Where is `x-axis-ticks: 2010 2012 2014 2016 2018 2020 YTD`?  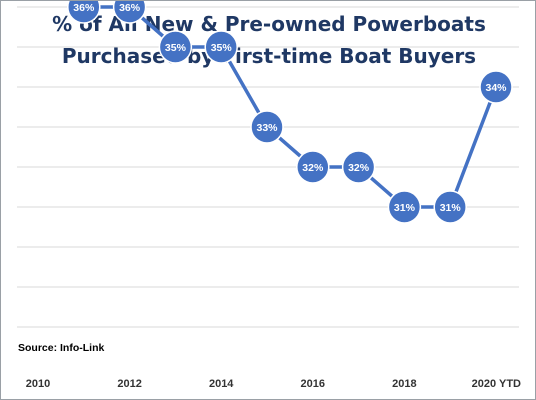
x-axis-ticks: 2010 2012 2014 2016 2018 2020 YTD is located at coordinates (273, 384).